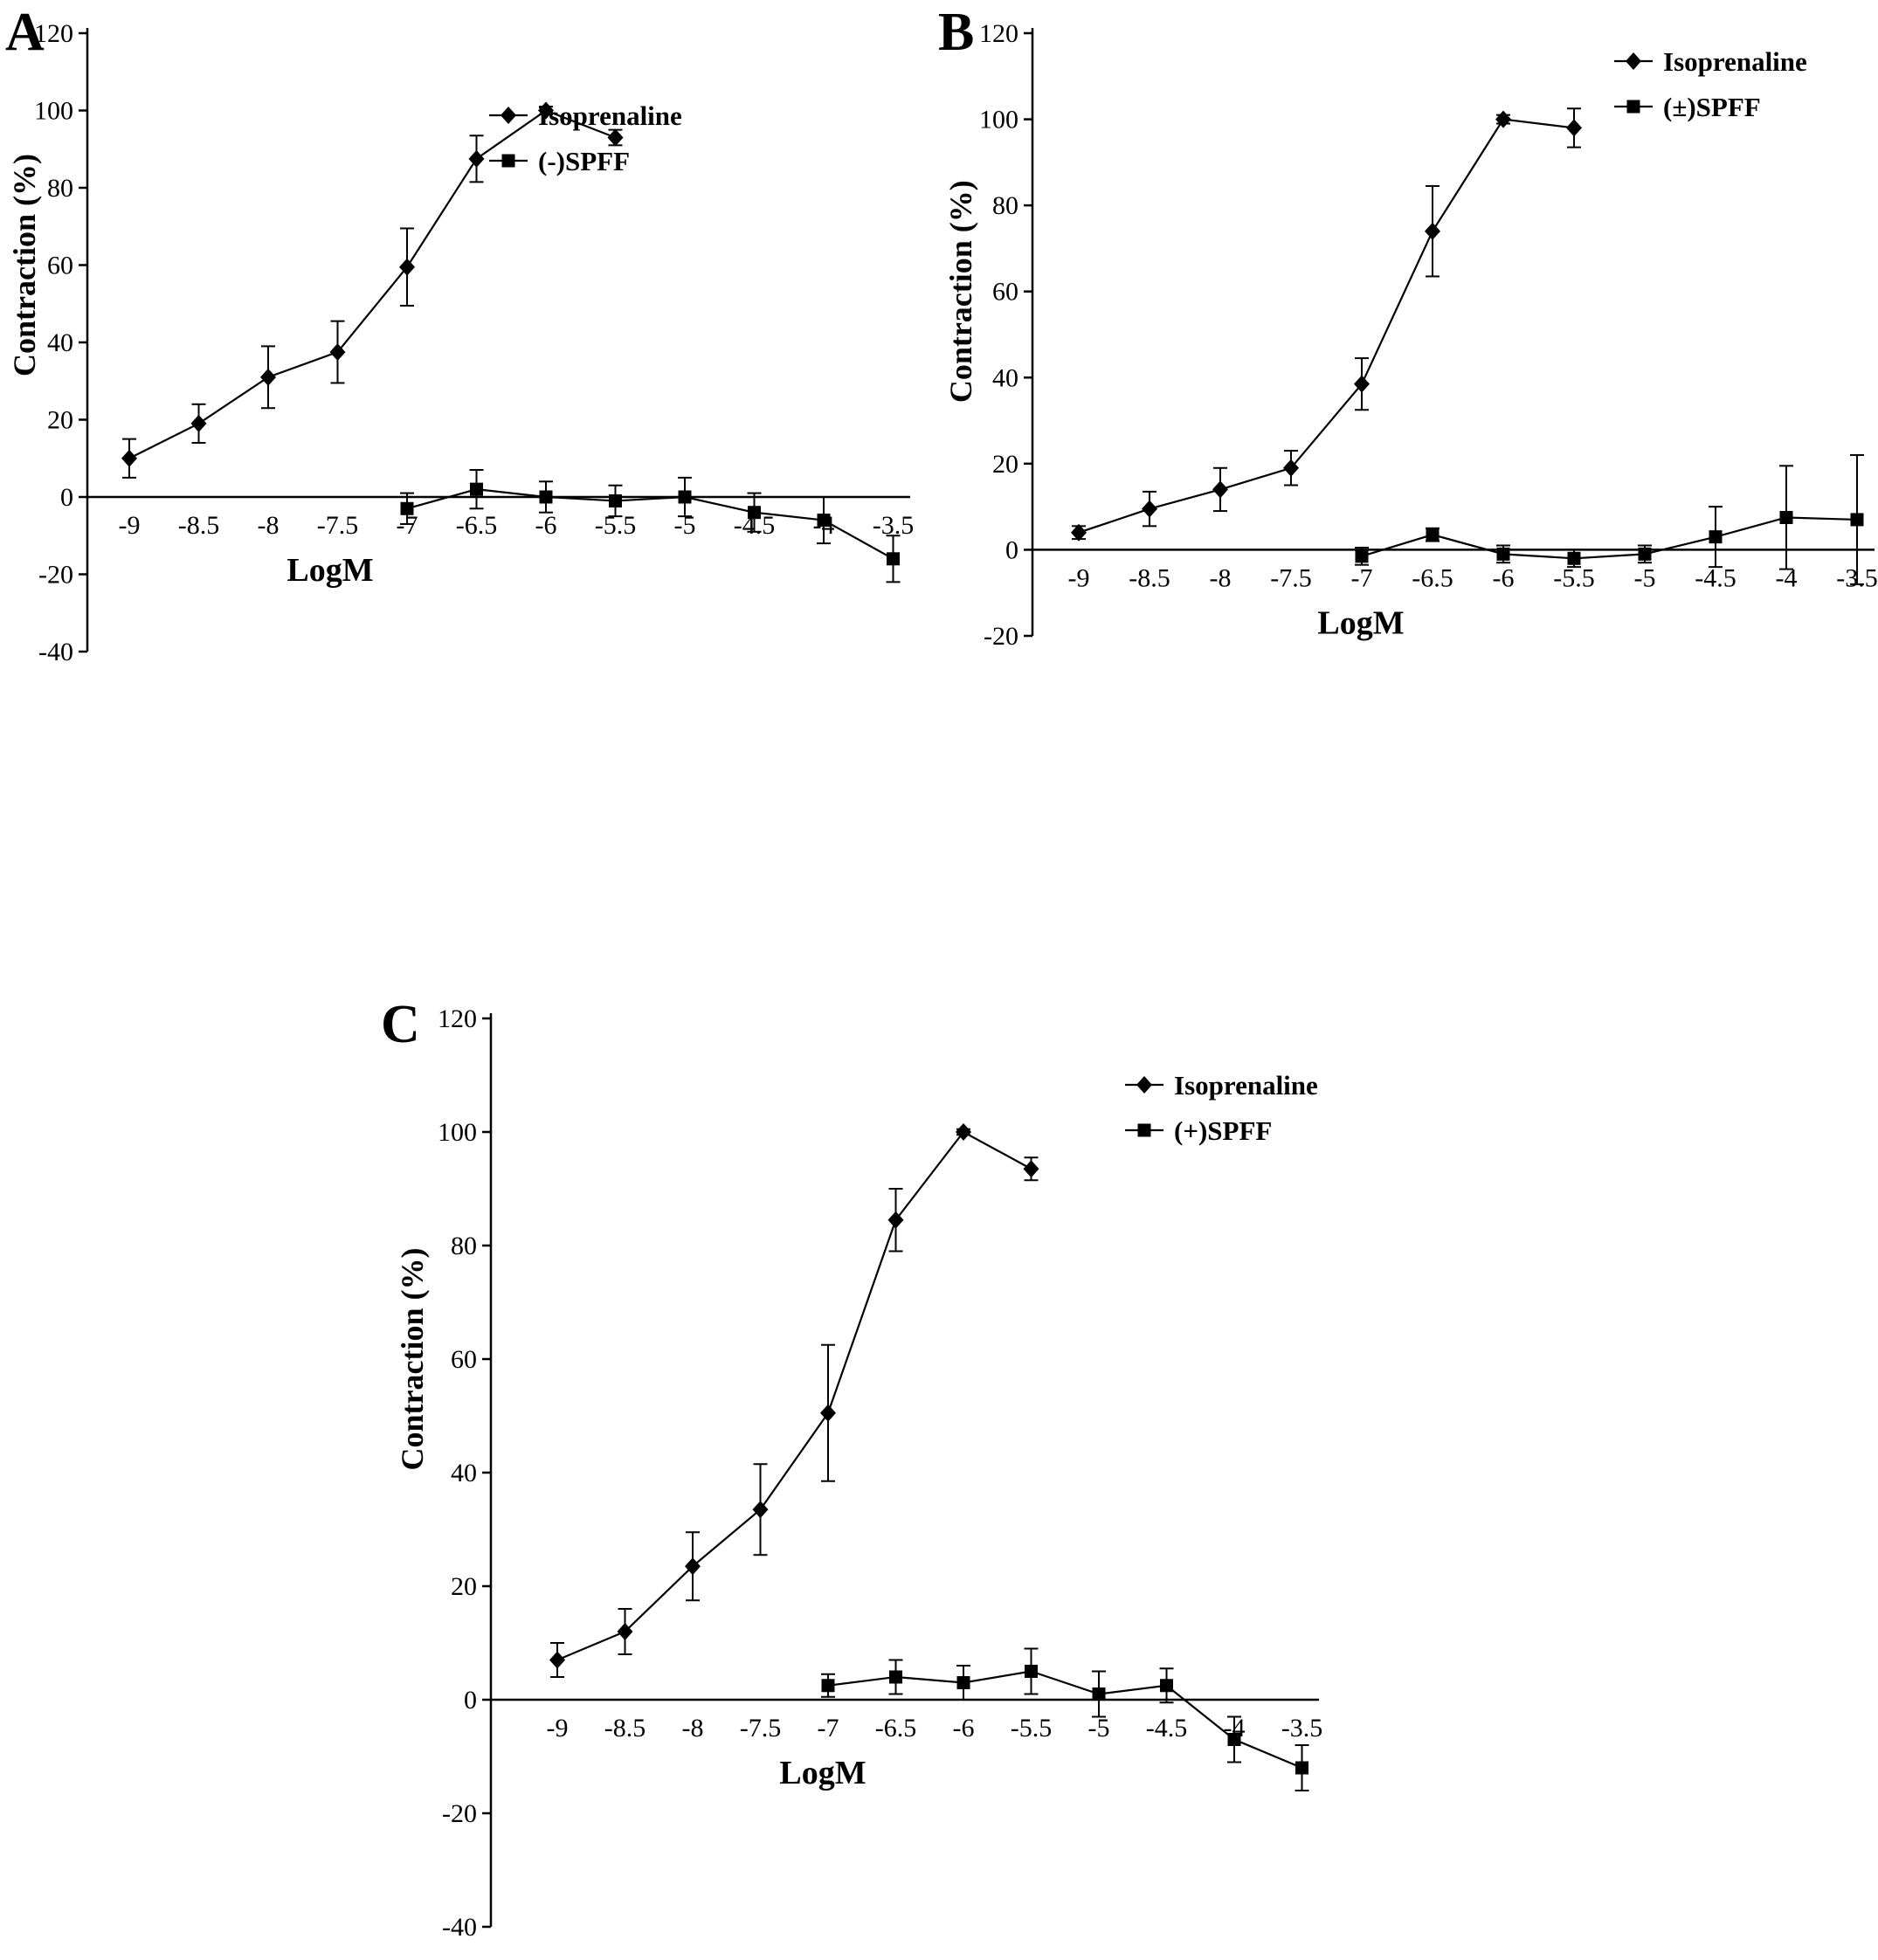 This screenshot has width=1878, height=1960. What do you see at coordinates (1223, 1130) in the screenshot?
I see `legend-label: (+)SPFF` at bounding box center [1223, 1130].